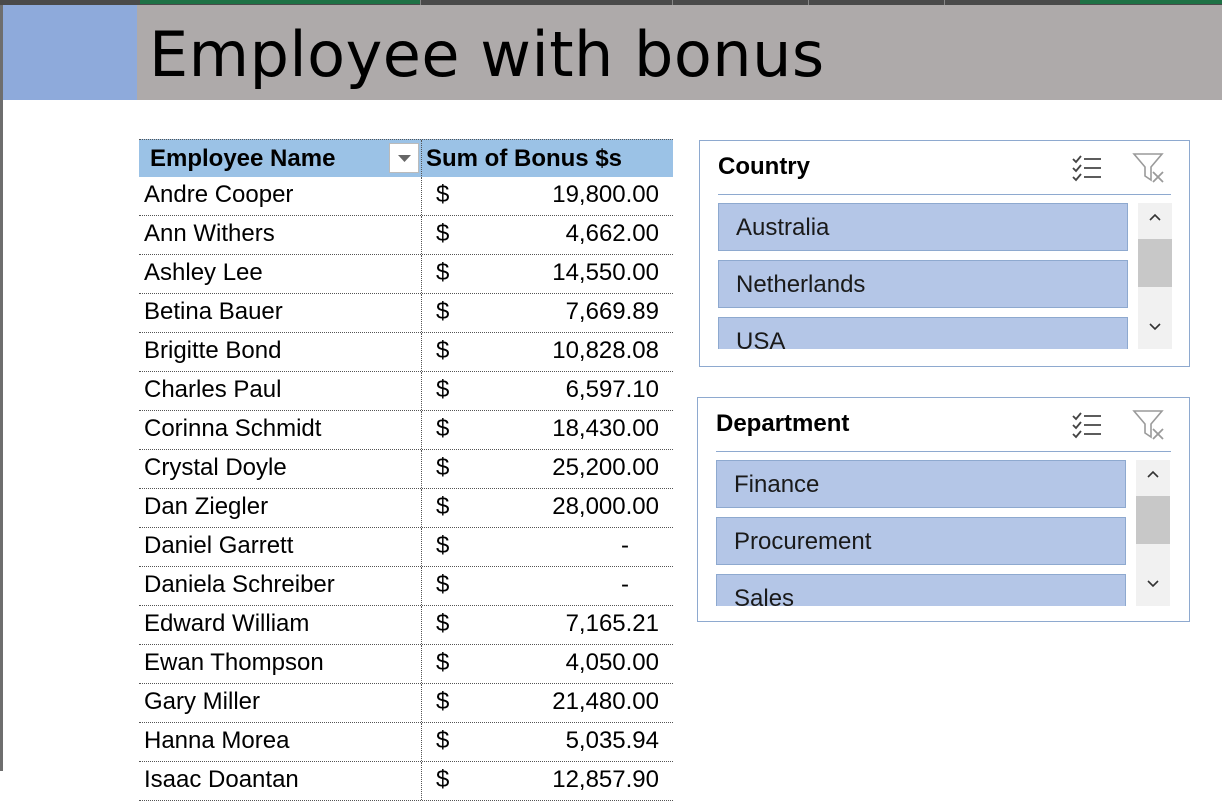  I want to click on table-row: Gary Miller $21,480.00, so click(406, 703).